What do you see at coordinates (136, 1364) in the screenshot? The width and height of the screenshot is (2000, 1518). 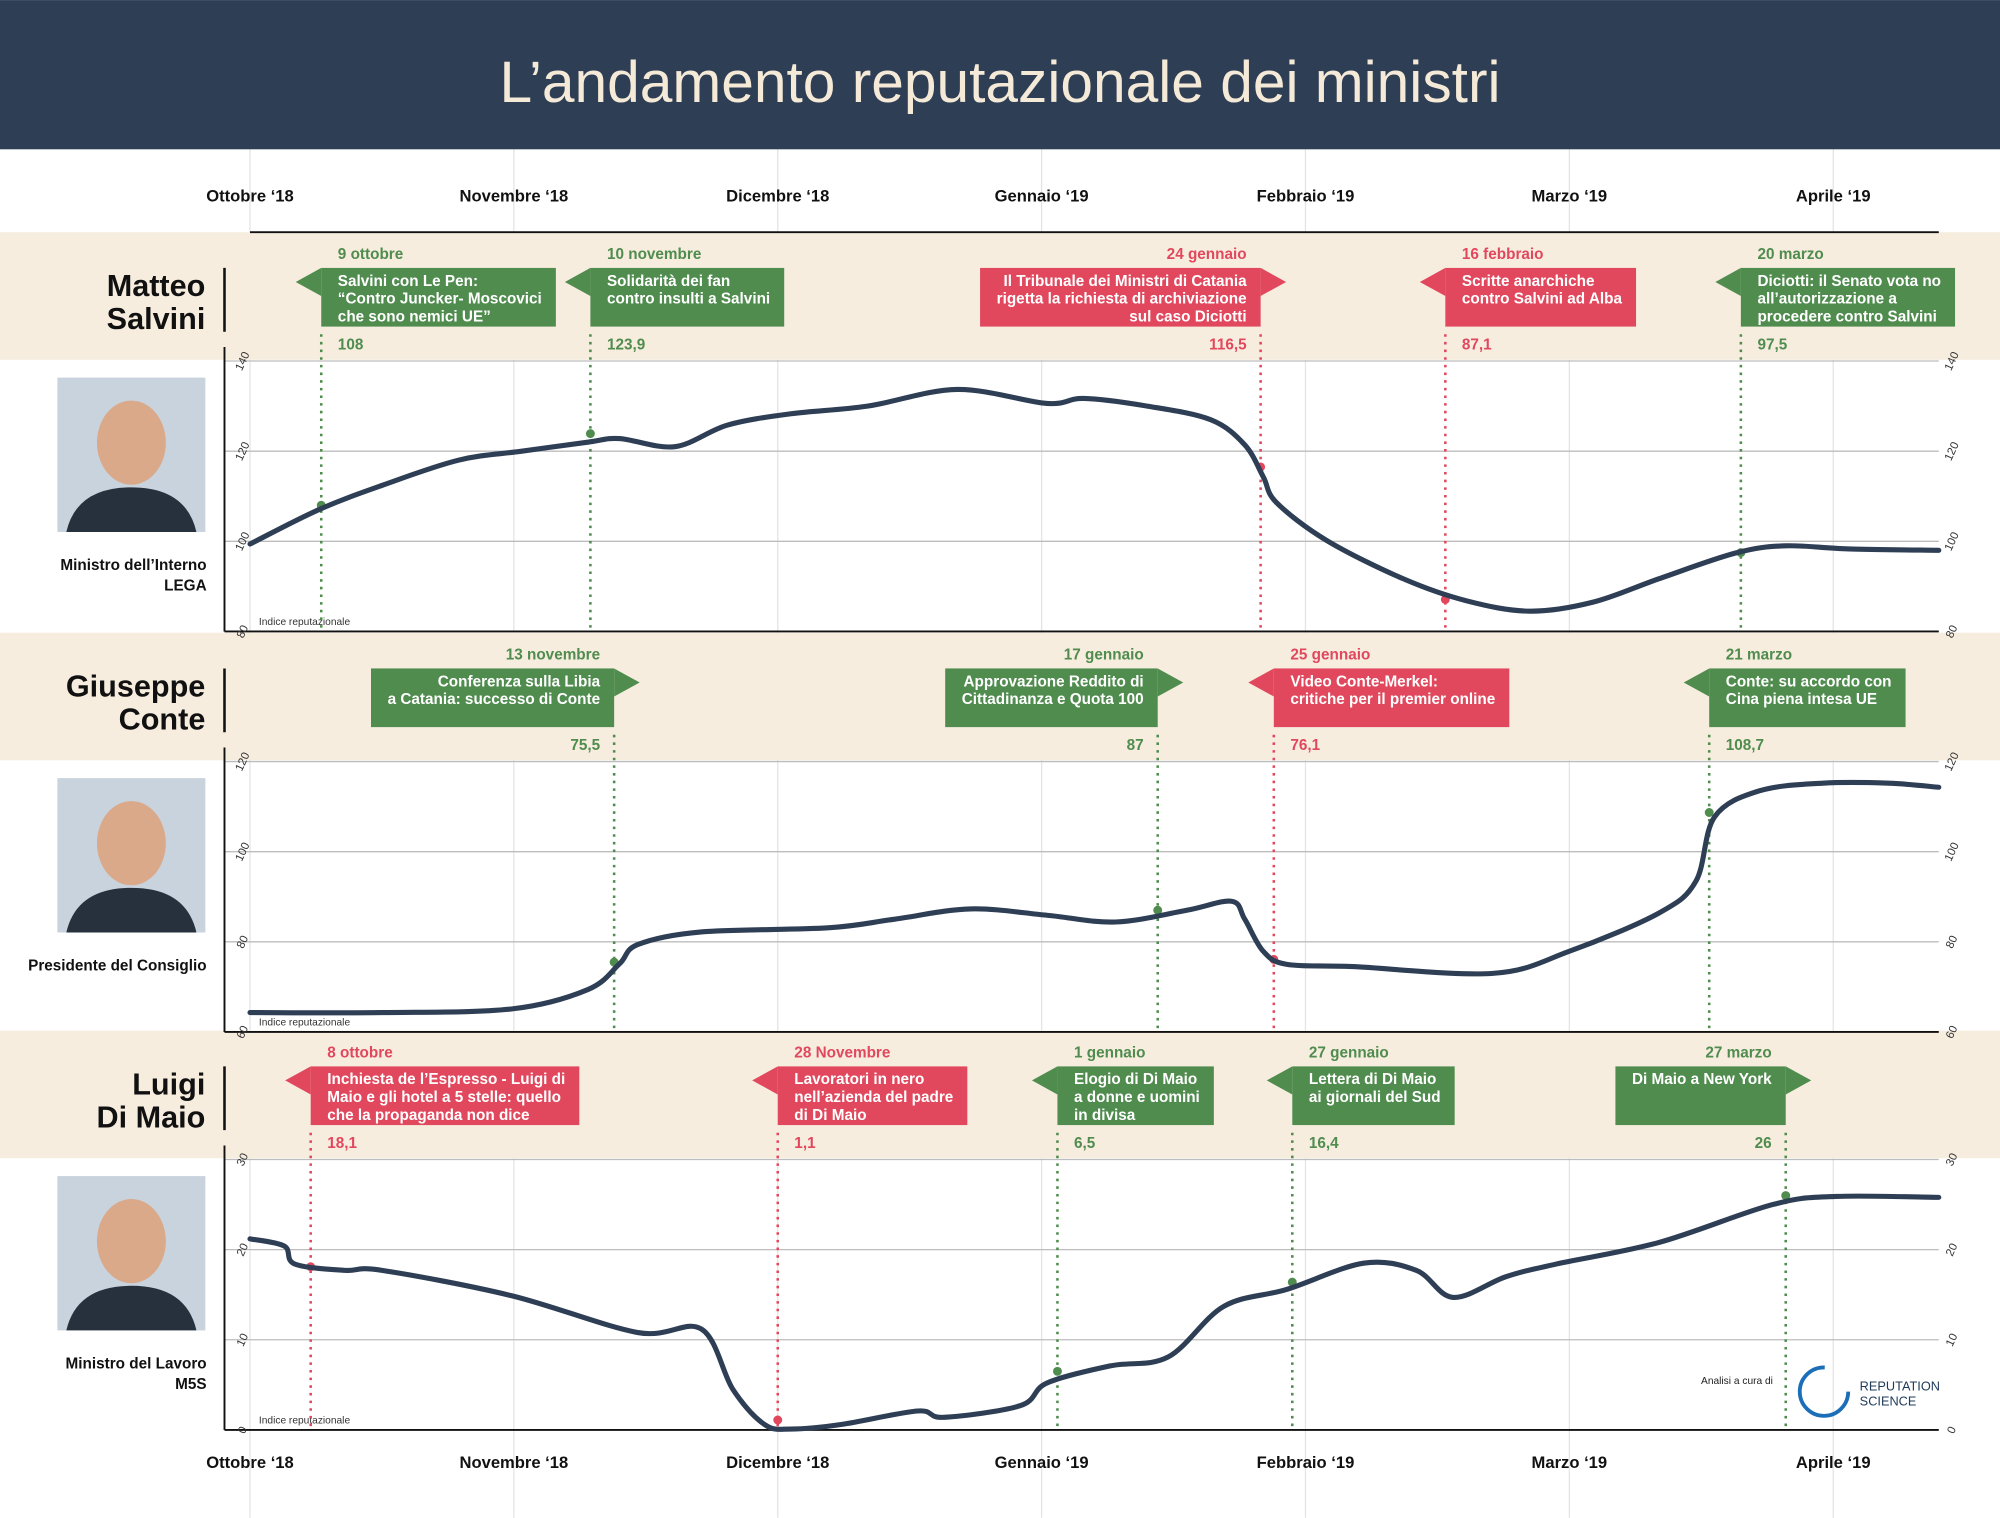 I see `minister-role: Ministro del Lavoro` at bounding box center [136, 1364].